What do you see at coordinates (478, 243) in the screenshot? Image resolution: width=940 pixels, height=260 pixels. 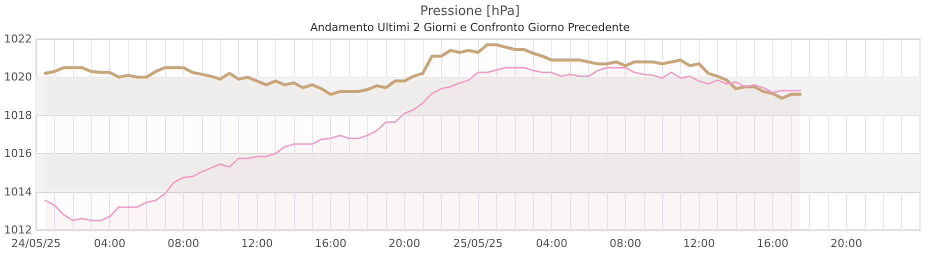 I see `x-tick-label: 25/05/25` at bounding box center [478, 243].